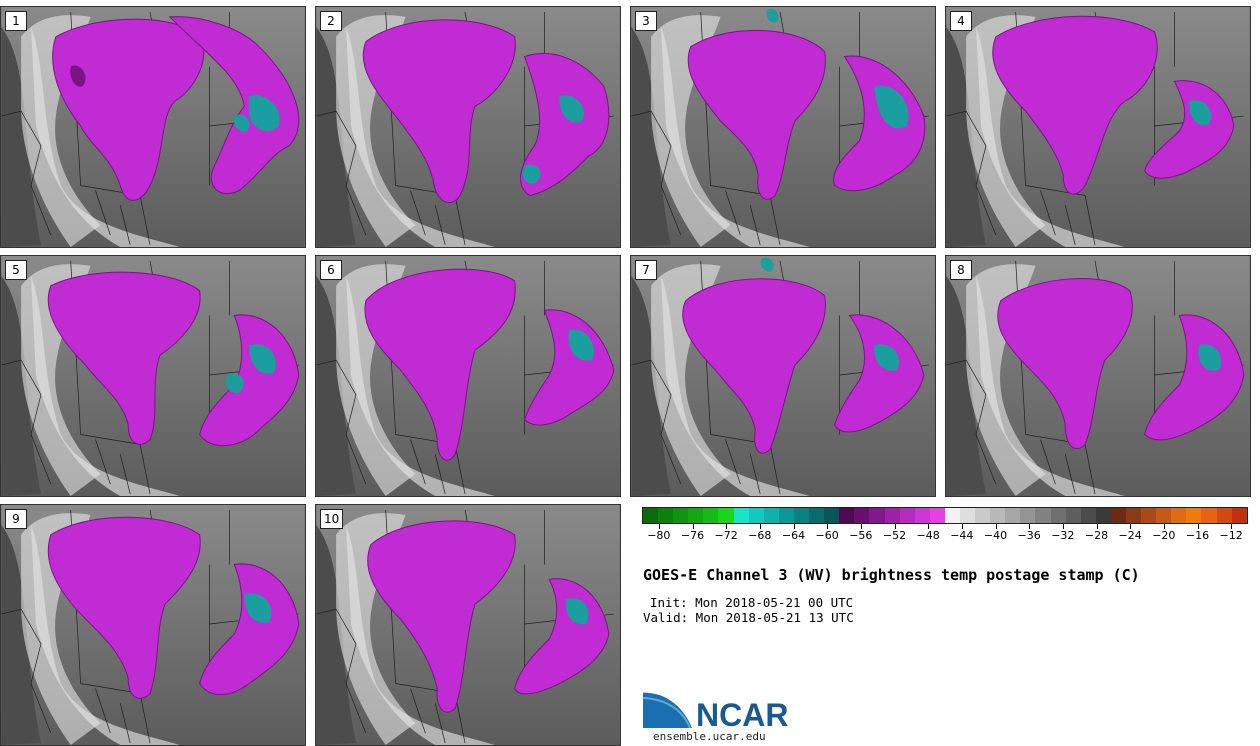  I want to click on colorbar-tick-label: −12, so click(1231, 535).